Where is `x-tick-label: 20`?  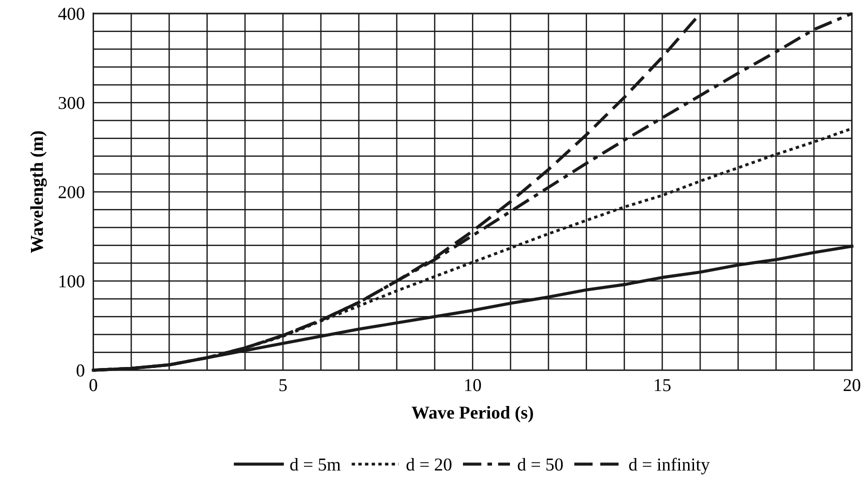 x-tick-label: 20 is located at coordinates (852, 385).